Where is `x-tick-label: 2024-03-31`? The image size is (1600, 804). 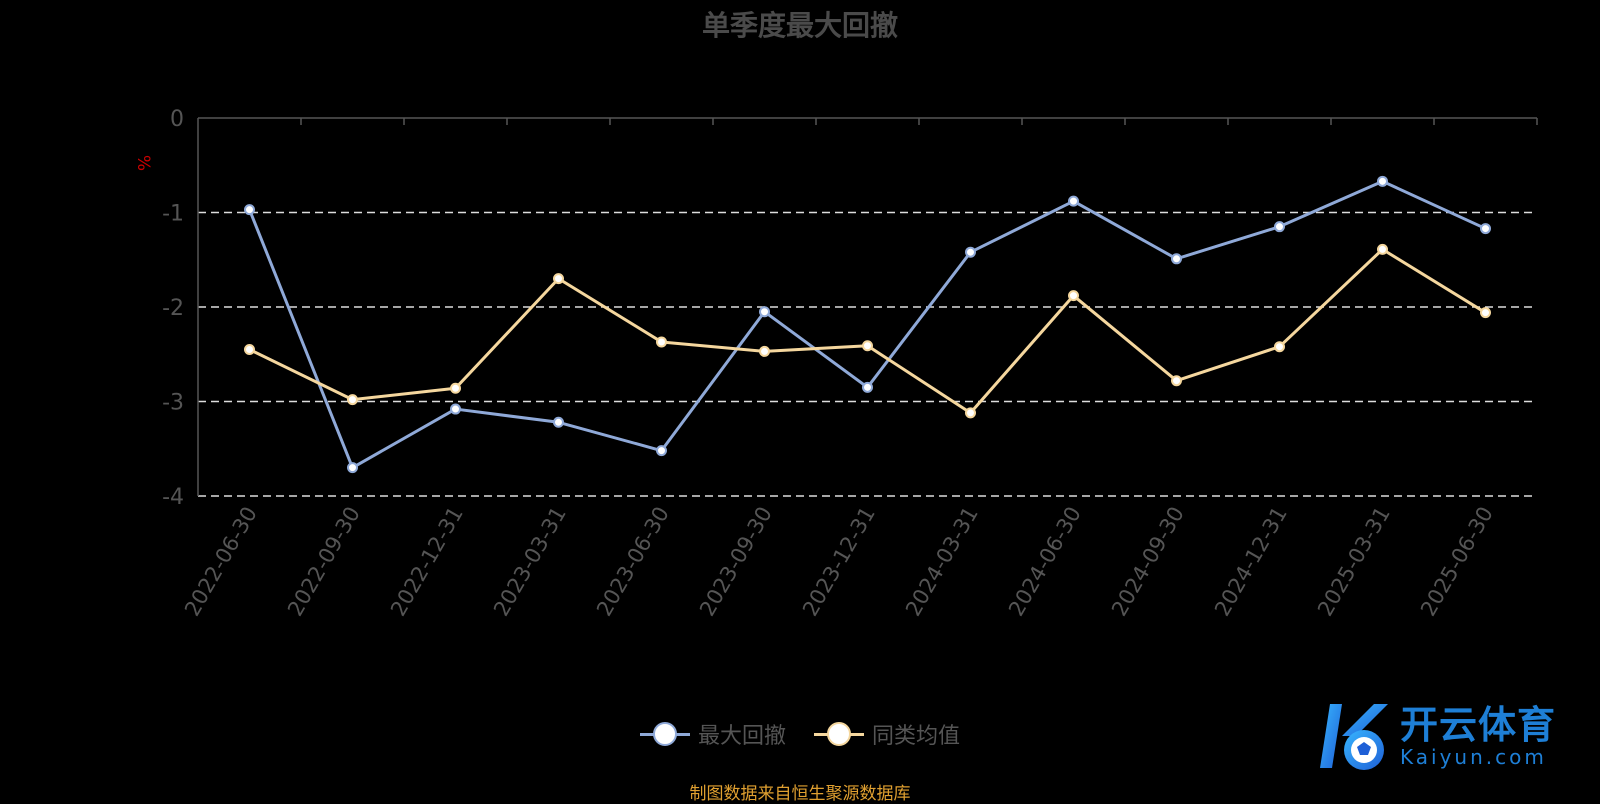 x-tick-label: 2024-03-31 is located at coordinates (942, 562).